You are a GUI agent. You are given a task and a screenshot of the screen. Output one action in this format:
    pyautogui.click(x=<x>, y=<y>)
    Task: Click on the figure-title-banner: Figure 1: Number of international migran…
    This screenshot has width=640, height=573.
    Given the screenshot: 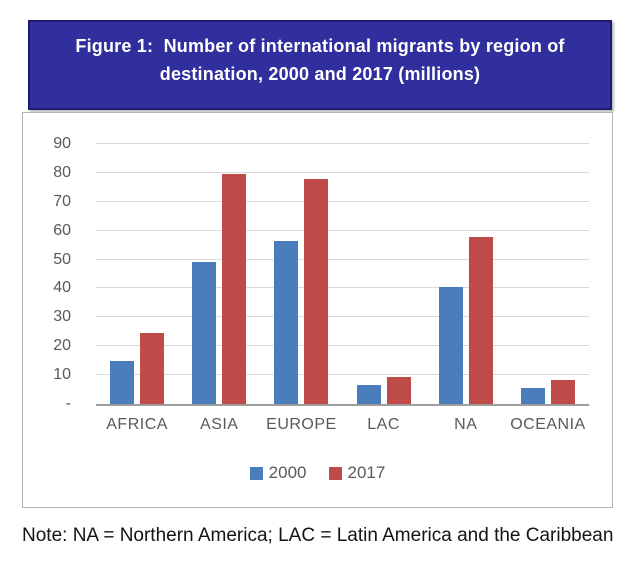 What is the action you would take?
    pyautogui.click(x=320, y=65)
    